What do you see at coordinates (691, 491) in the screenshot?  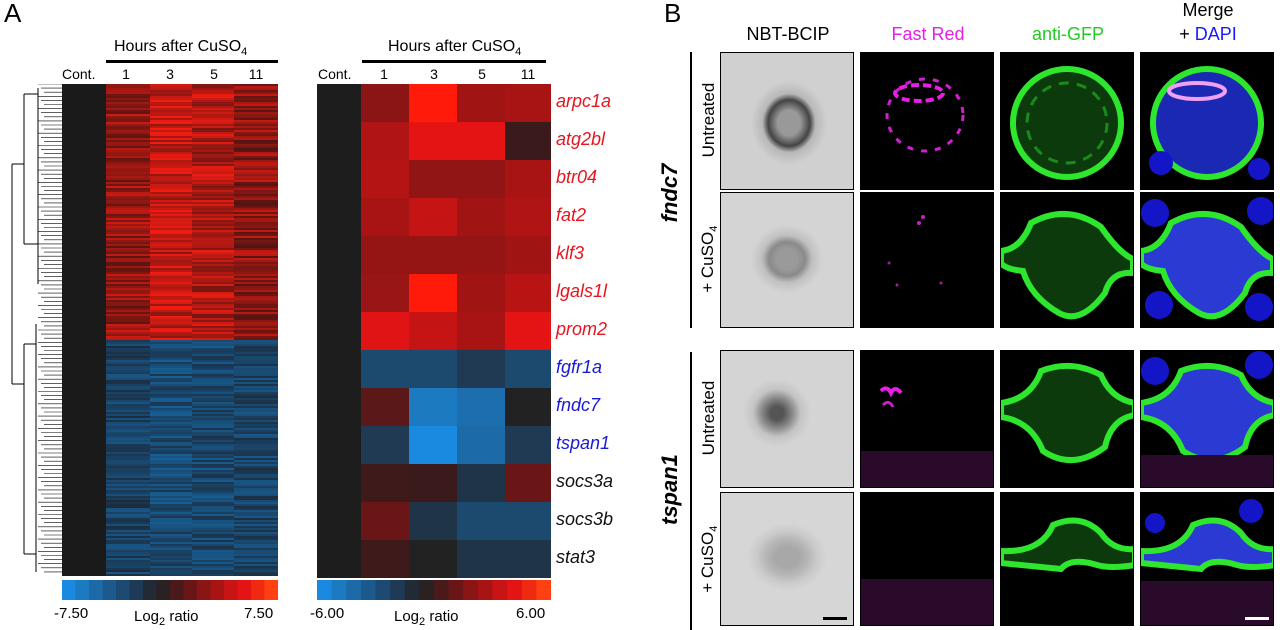 I see `tspan1-bracket-line` at bounding box center [691, 491].